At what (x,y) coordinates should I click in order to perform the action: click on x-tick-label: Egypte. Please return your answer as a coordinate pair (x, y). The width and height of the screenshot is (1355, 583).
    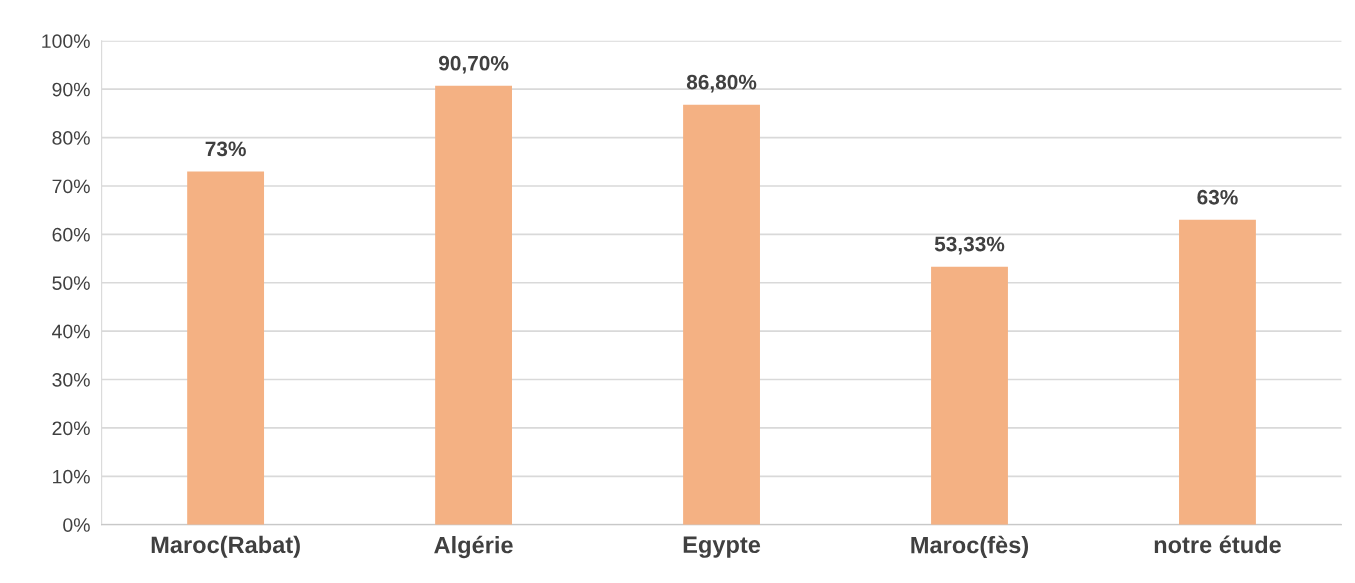
    Looking at the image, I should click on (722, 547).